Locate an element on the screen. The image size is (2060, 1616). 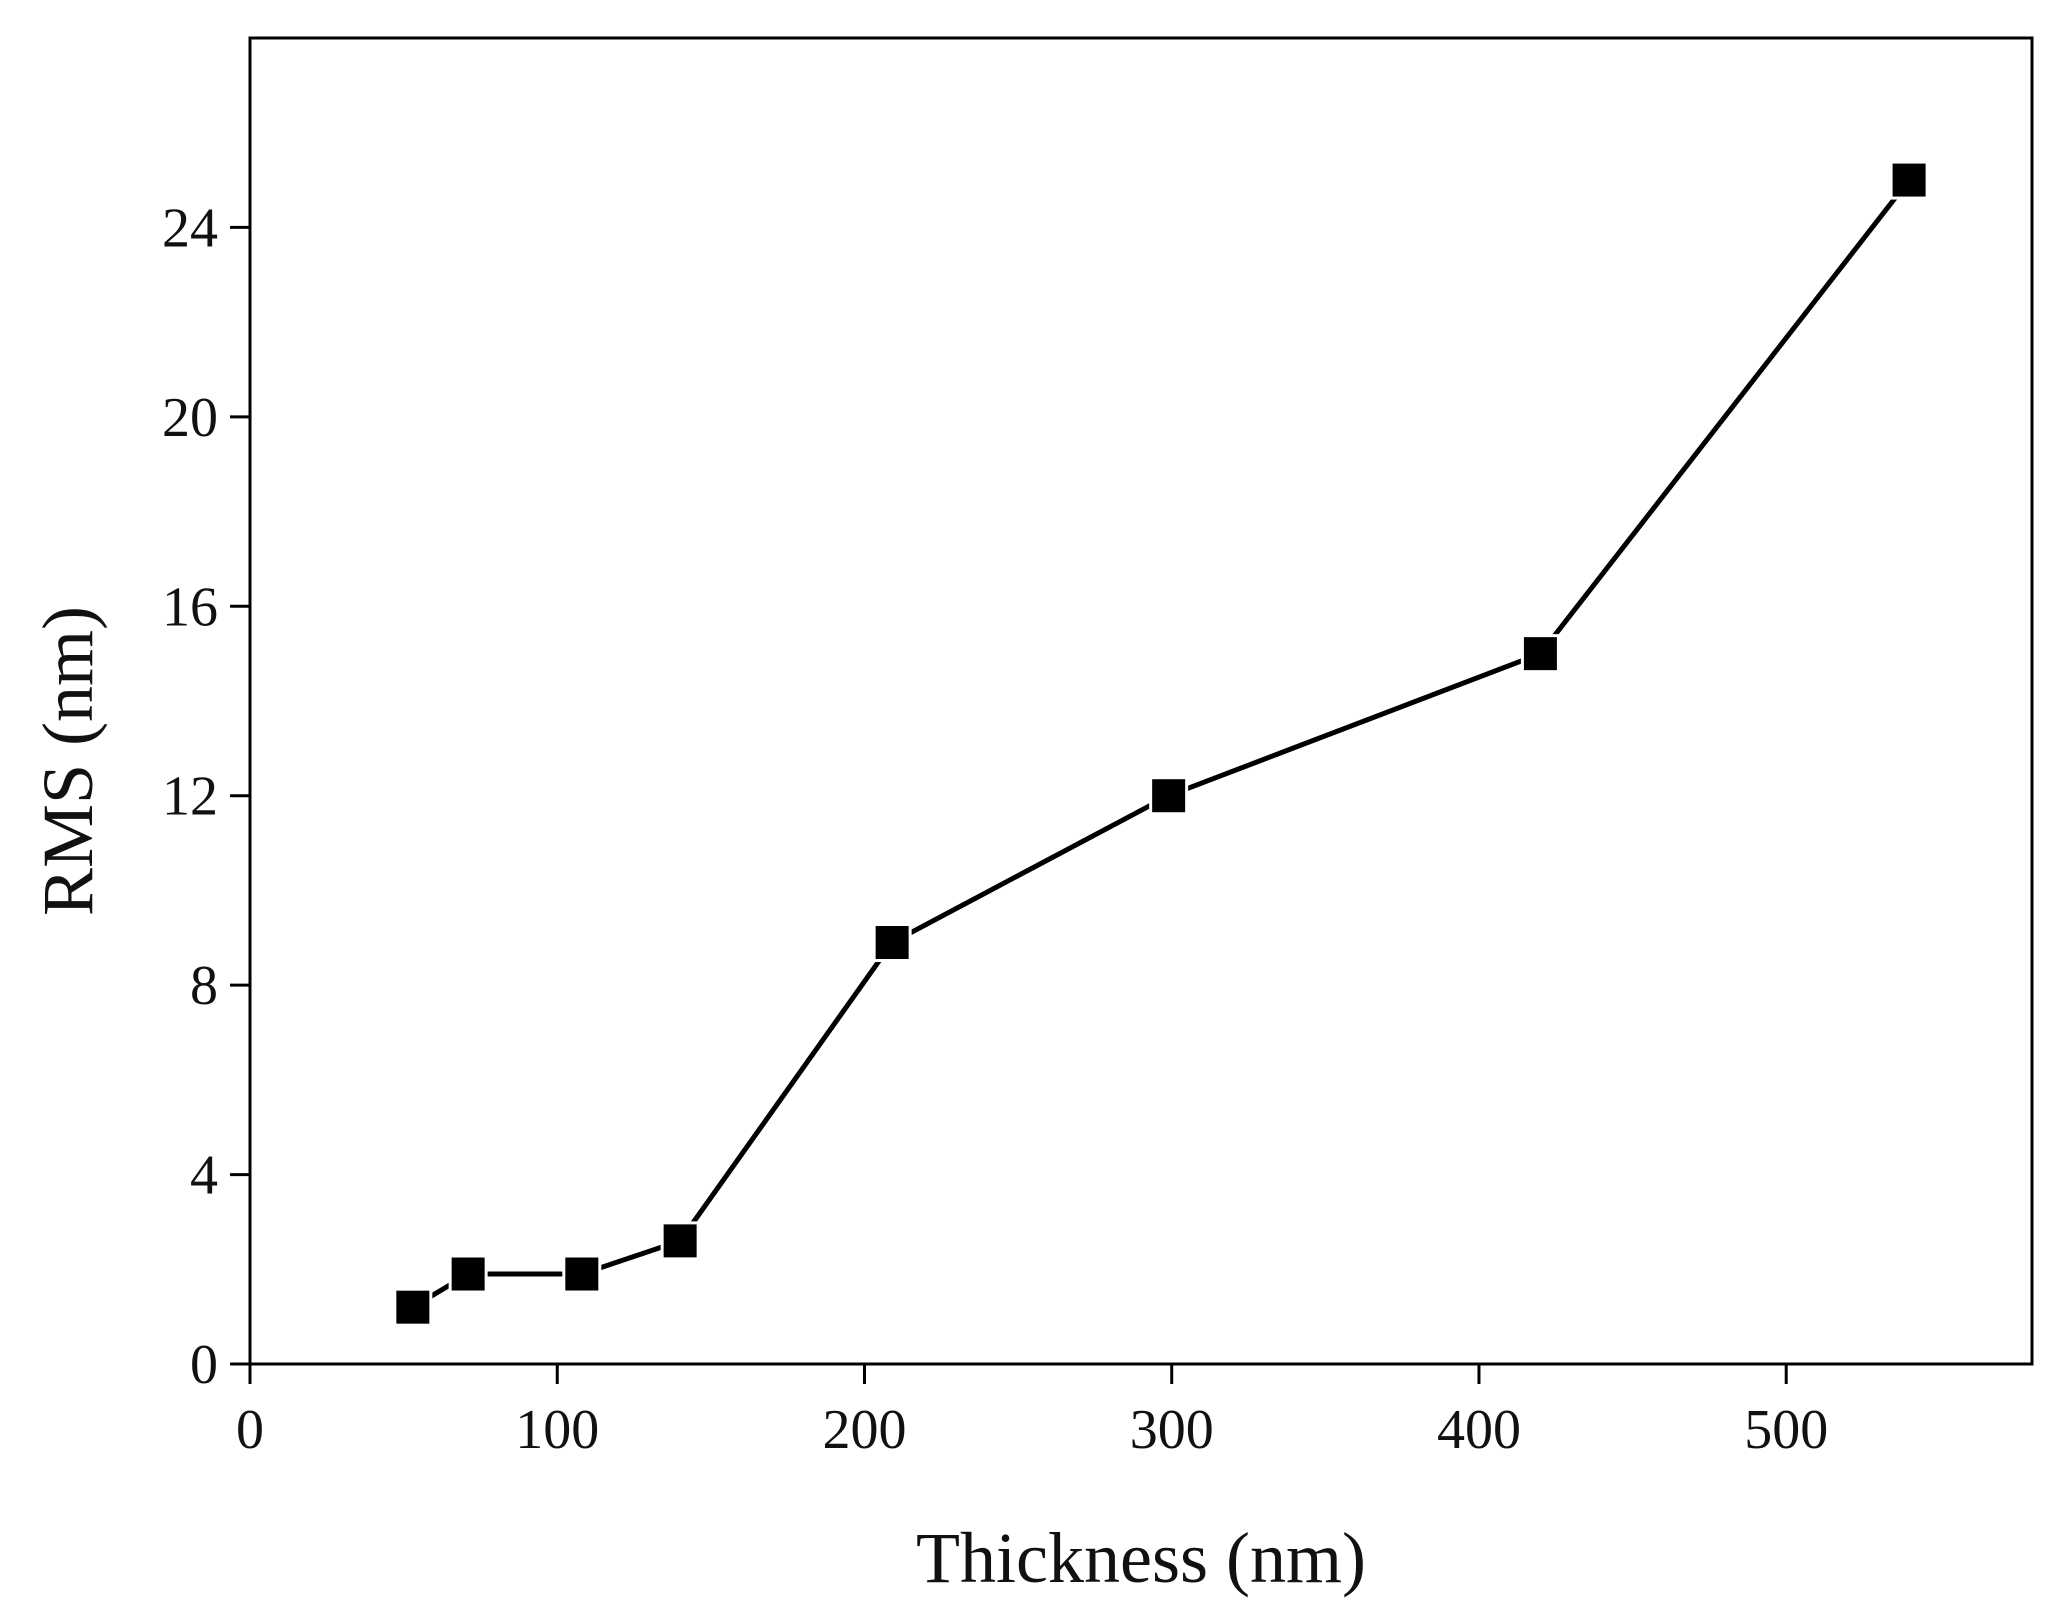
x-tick-label: 100 is located at coordinates (557, 1430).